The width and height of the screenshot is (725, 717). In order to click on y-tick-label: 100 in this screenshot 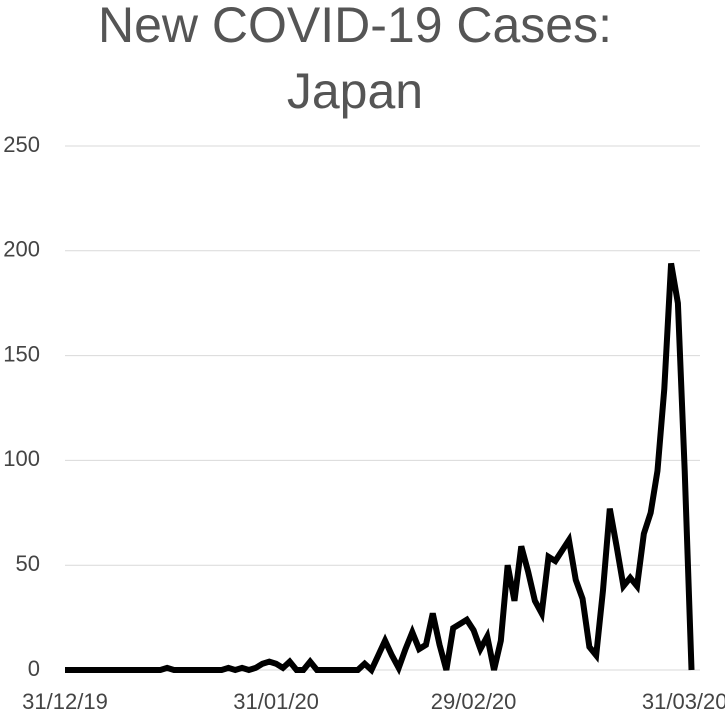, I will do `click(21, 458)`.